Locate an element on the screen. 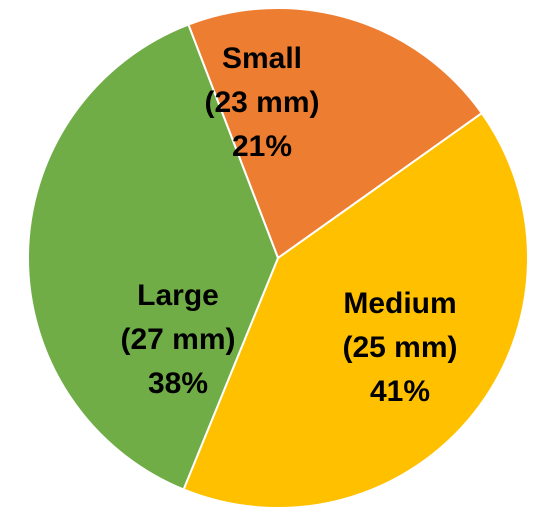  slice-label-name-small: Small is located at coordinates (262, 58).